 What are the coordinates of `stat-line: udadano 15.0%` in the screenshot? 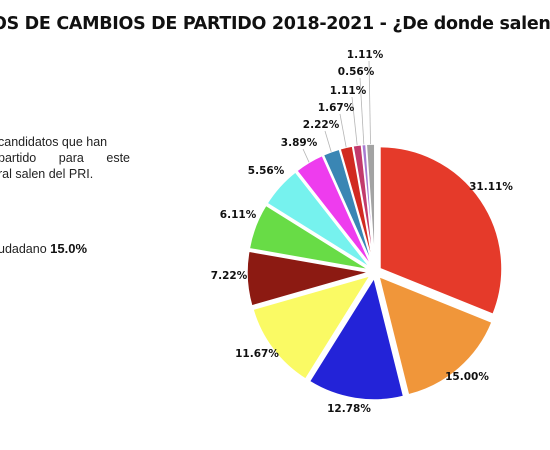 It's located at (43, 248).